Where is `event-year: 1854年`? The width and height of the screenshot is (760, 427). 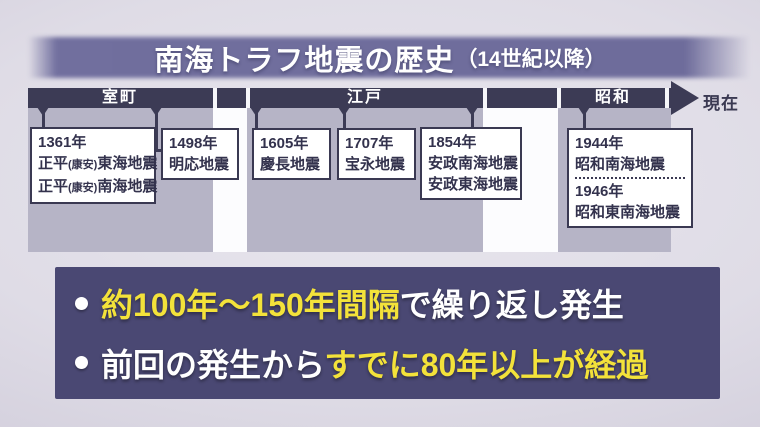
event-year: 1854年 is located at coordinates (452, 142).